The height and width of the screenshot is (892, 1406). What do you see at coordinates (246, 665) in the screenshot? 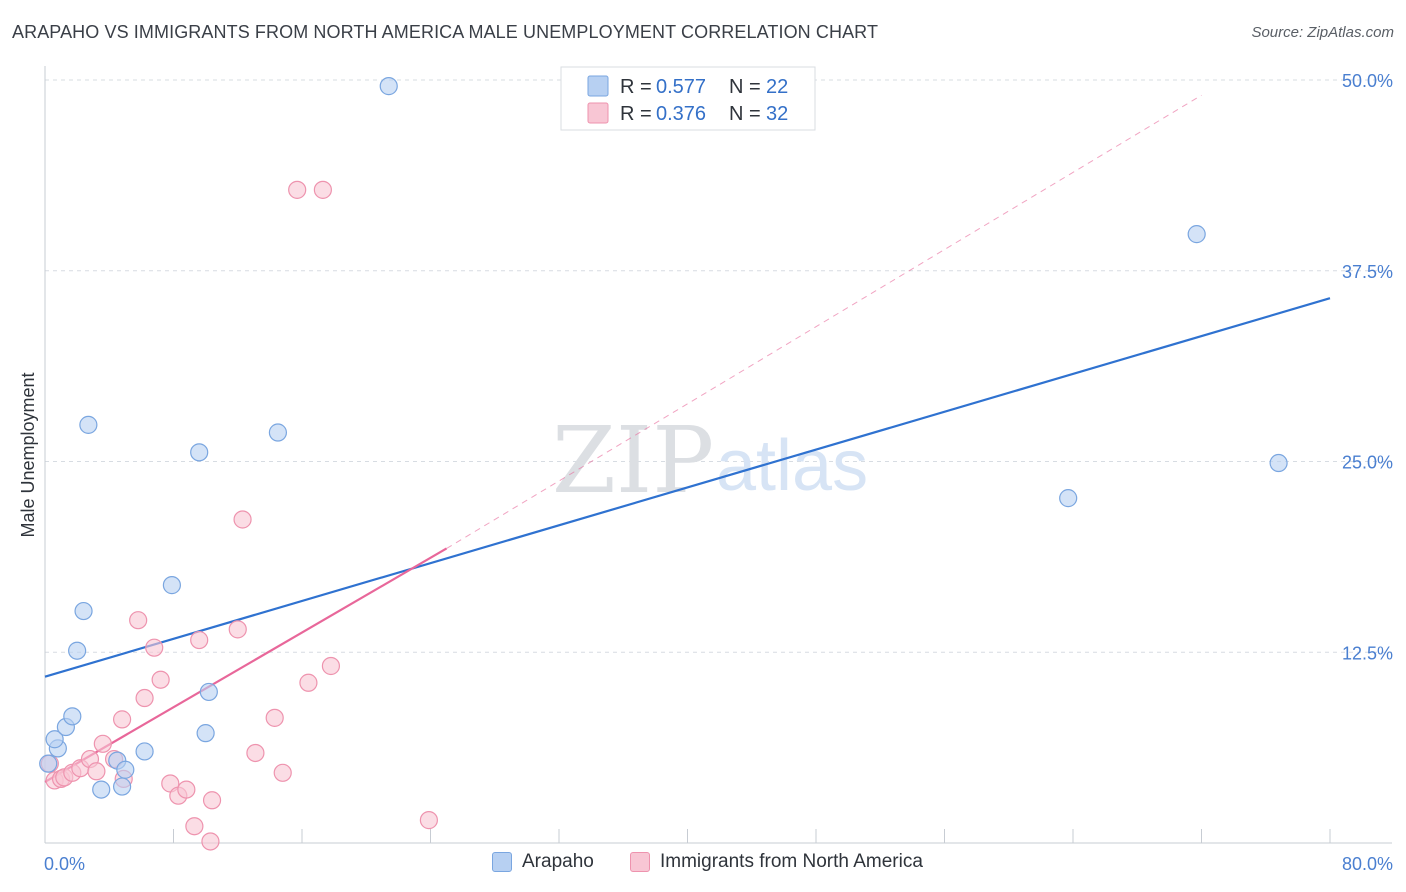
I see `trendline-immigrants` at bounding box center [246, 665].